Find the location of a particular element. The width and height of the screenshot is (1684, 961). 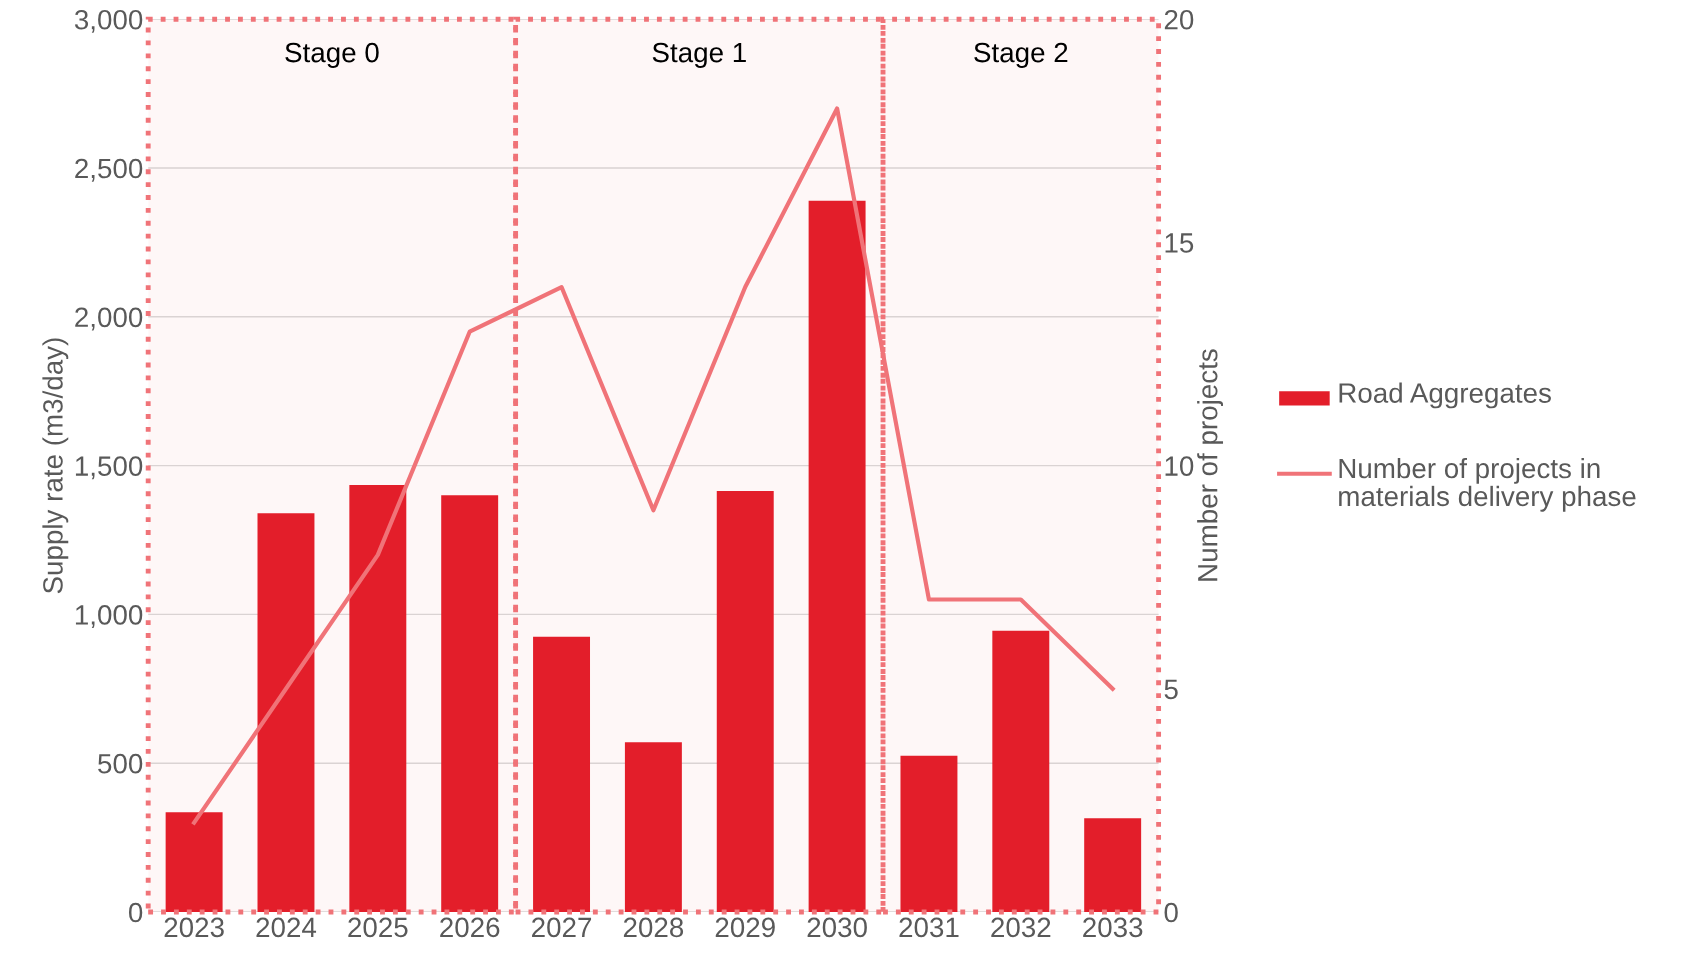

legend-label: Road Aggregates is located at coordinates (1445, 395).